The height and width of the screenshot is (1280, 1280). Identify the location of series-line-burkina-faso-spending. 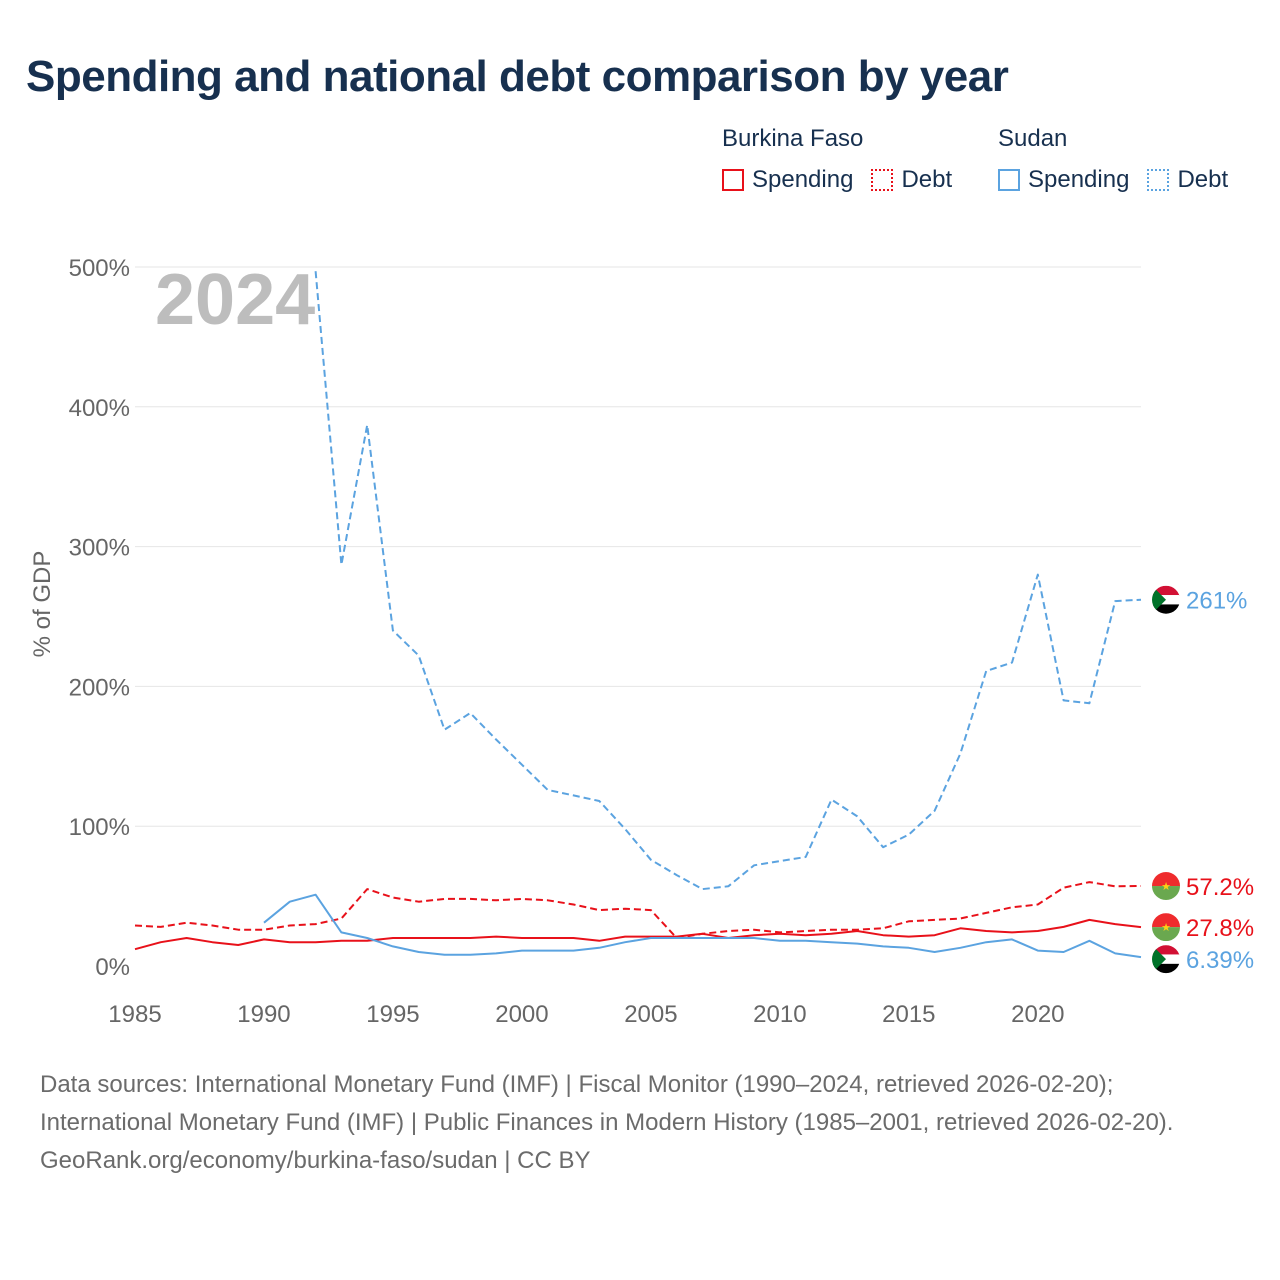
(638, 934).